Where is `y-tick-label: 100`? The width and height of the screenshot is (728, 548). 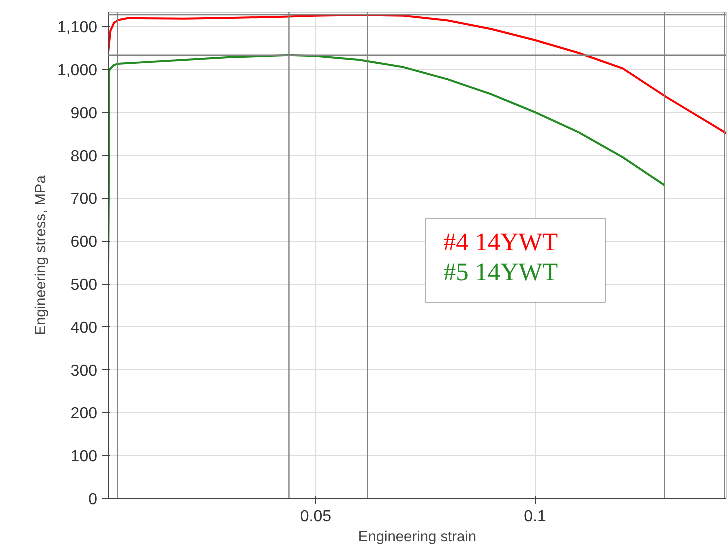
y-tick-label: 100 is located at coordinates (84, 457).